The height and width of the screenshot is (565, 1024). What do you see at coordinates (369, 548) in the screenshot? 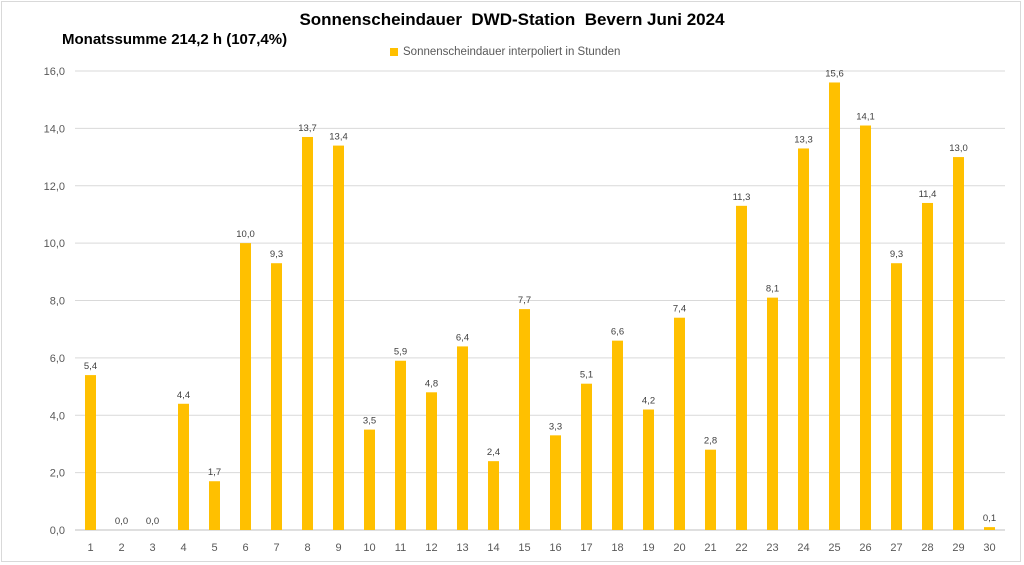
I see `x-tick-label: 10` at bounding box center [369, 548].